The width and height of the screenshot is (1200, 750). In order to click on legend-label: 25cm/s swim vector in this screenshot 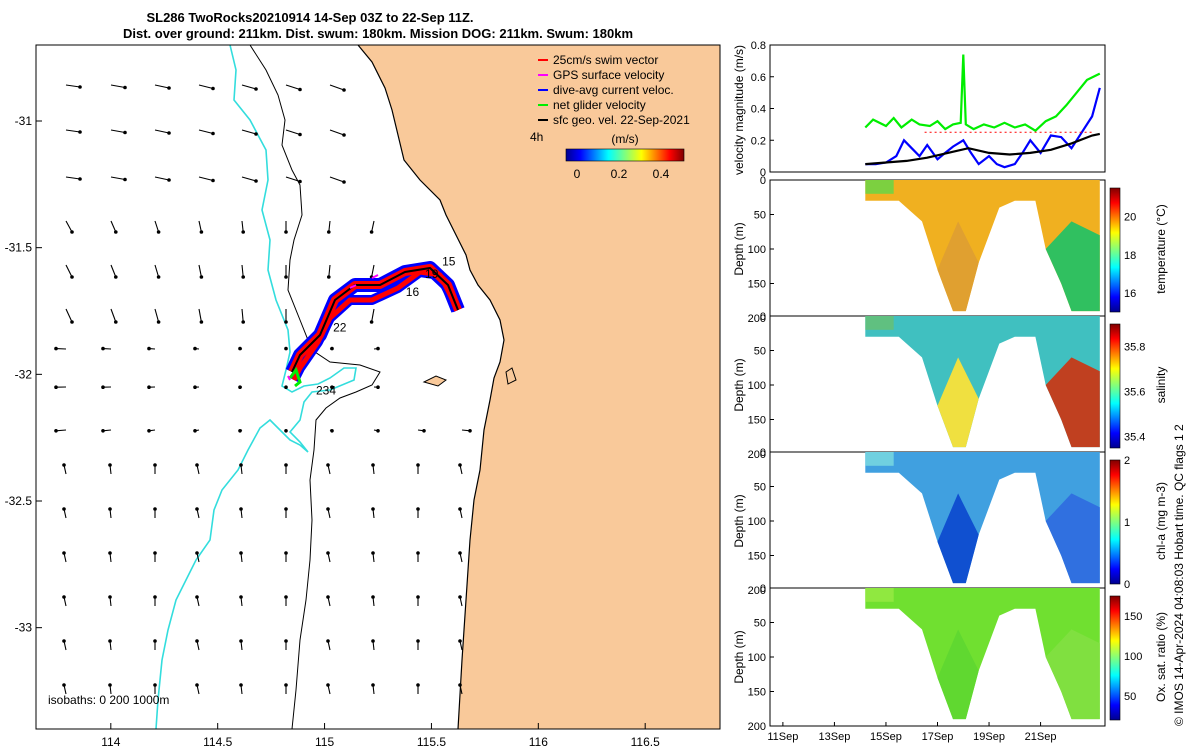, I will do `click(605, 60)`.